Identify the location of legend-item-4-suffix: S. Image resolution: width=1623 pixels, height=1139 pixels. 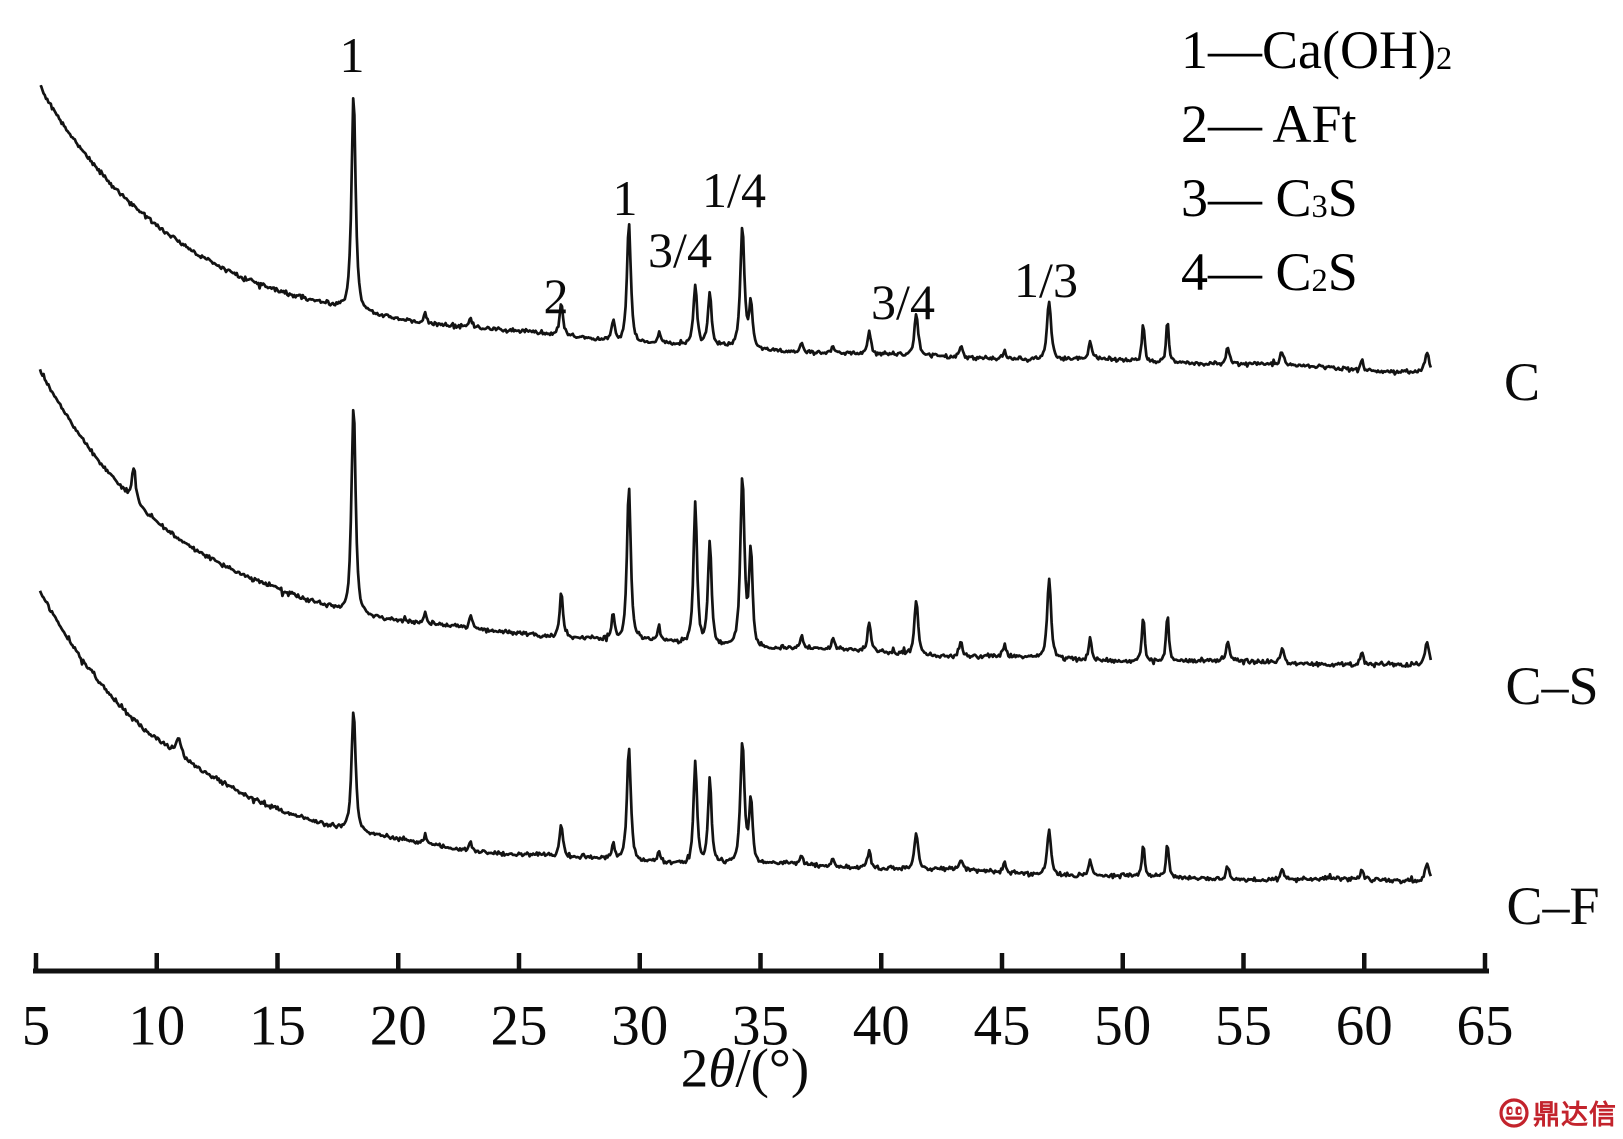
(1342, 272).